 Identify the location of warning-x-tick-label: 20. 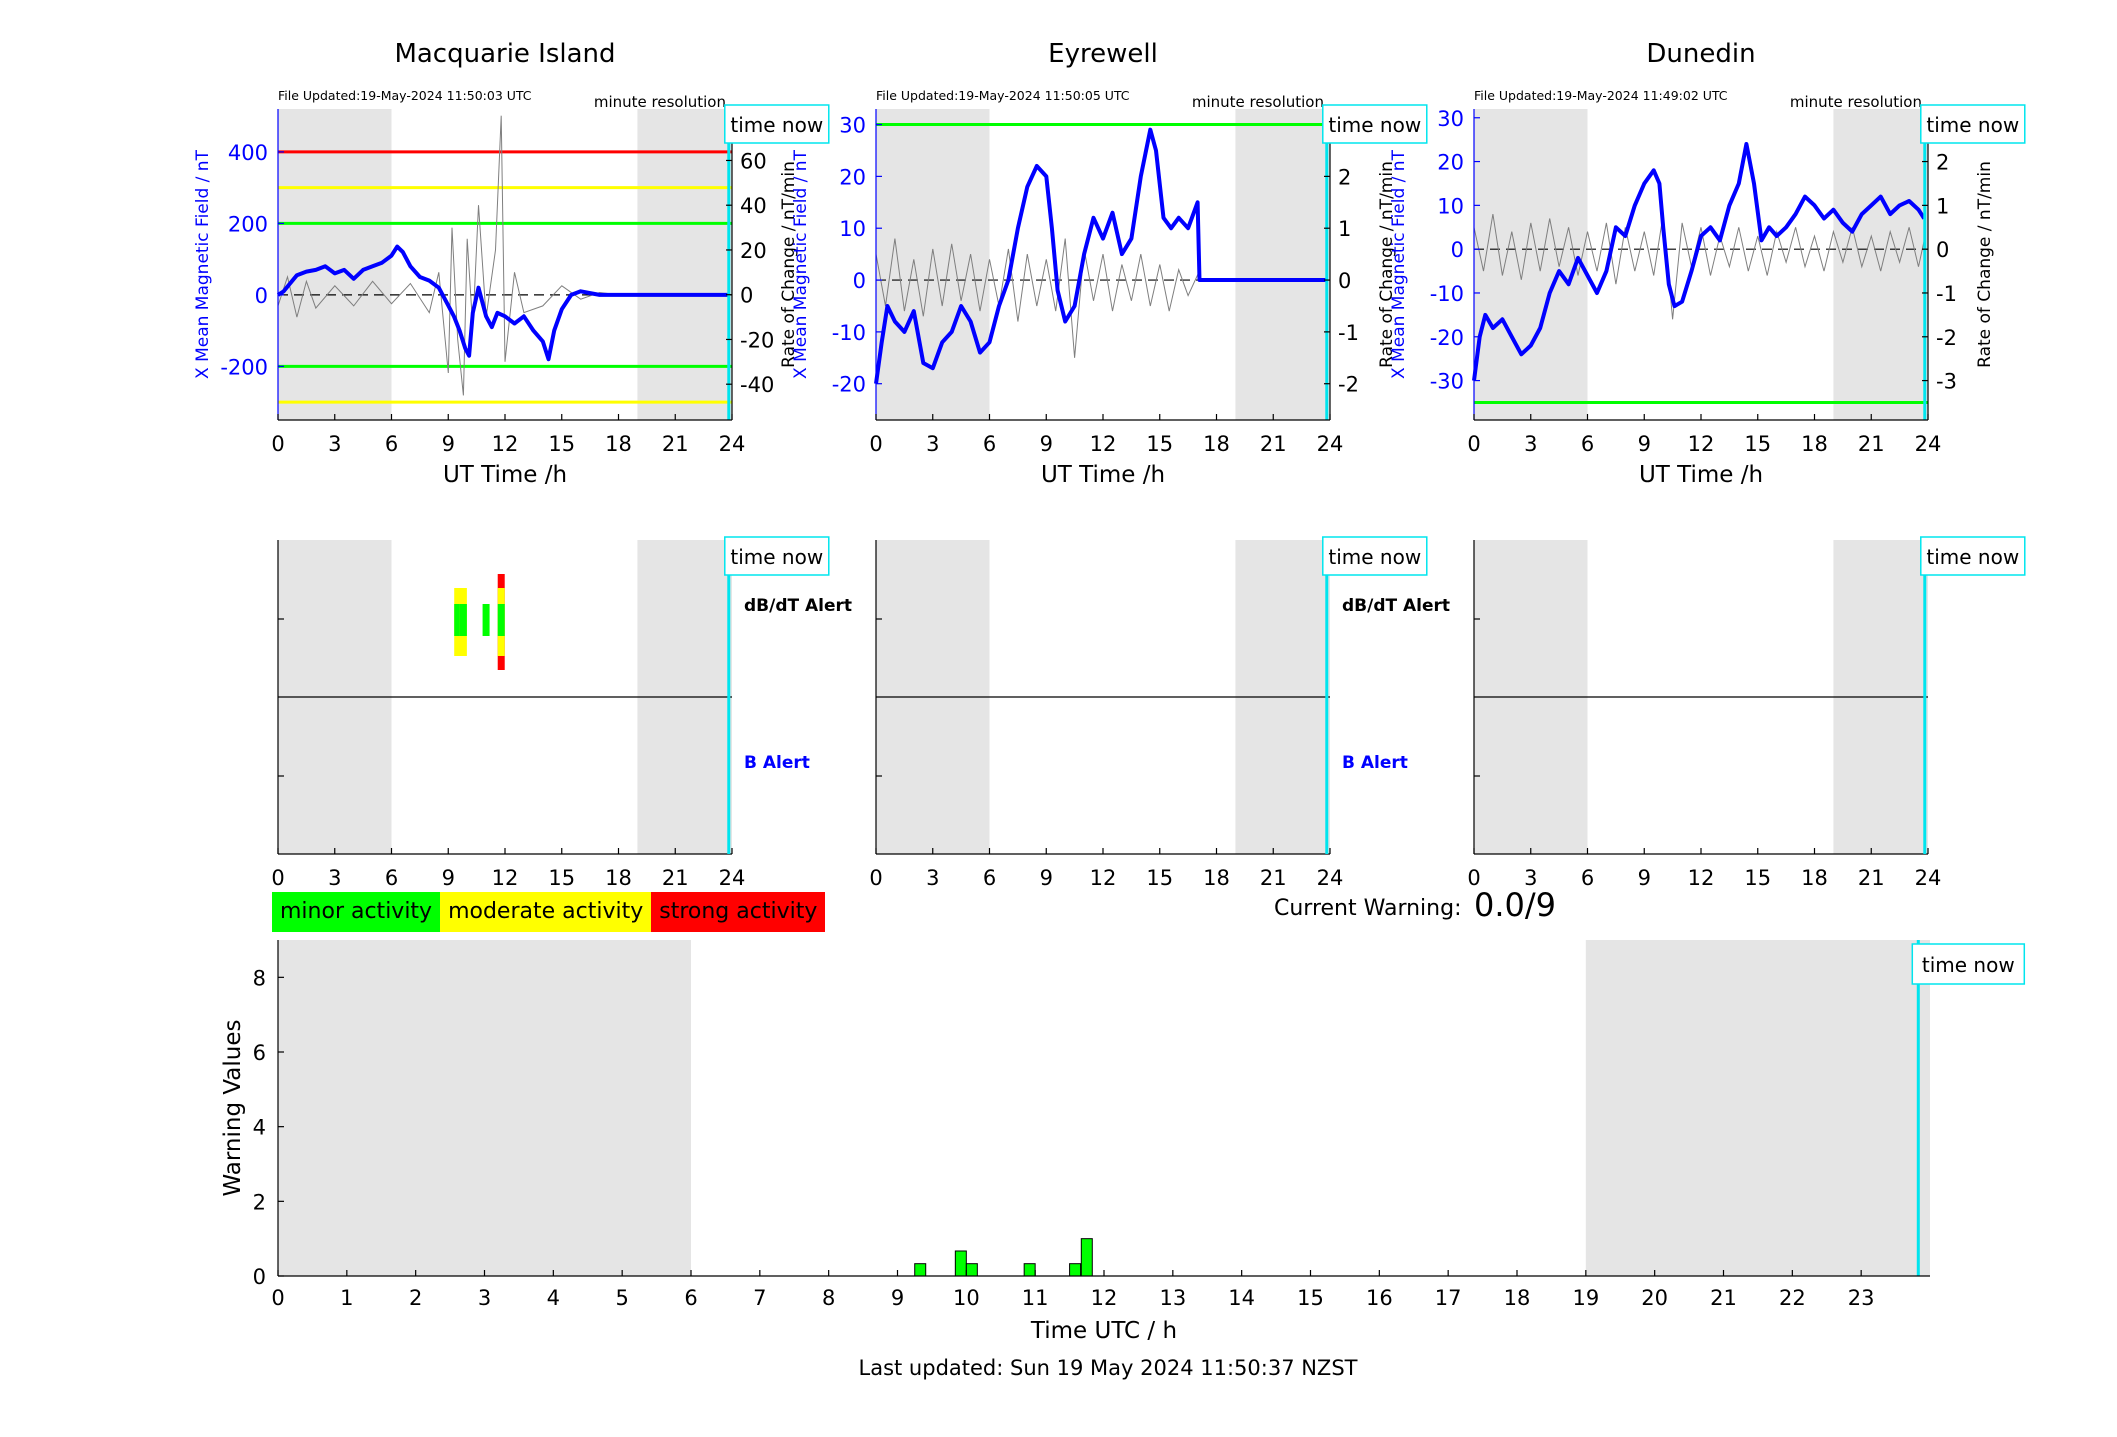
(1654, 1298).